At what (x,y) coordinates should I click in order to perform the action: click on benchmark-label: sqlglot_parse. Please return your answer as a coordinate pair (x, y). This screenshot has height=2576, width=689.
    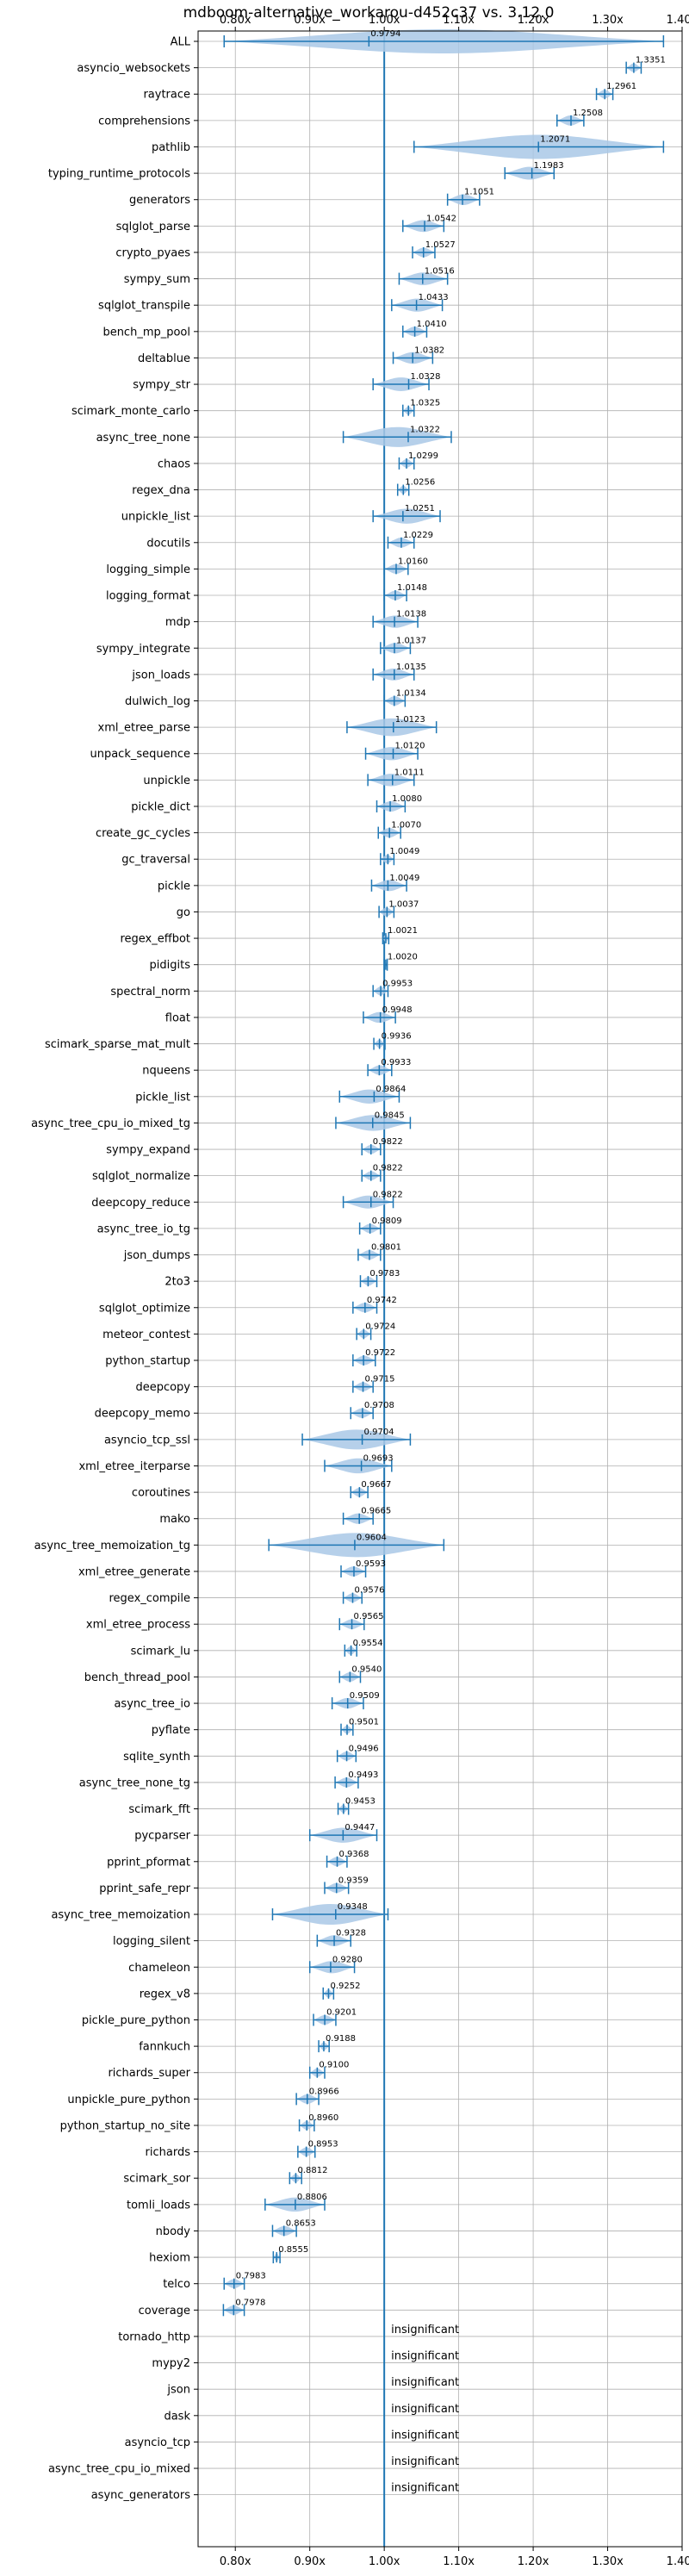
    Looking at the image, I should click on (153, 227).